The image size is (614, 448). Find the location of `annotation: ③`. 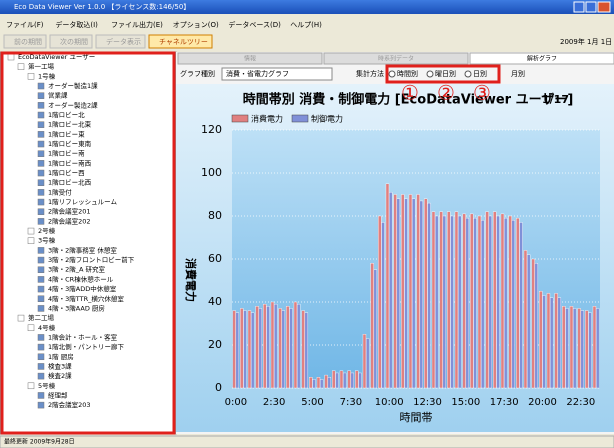

annotation: ③ is located at coordinates (482, 93).